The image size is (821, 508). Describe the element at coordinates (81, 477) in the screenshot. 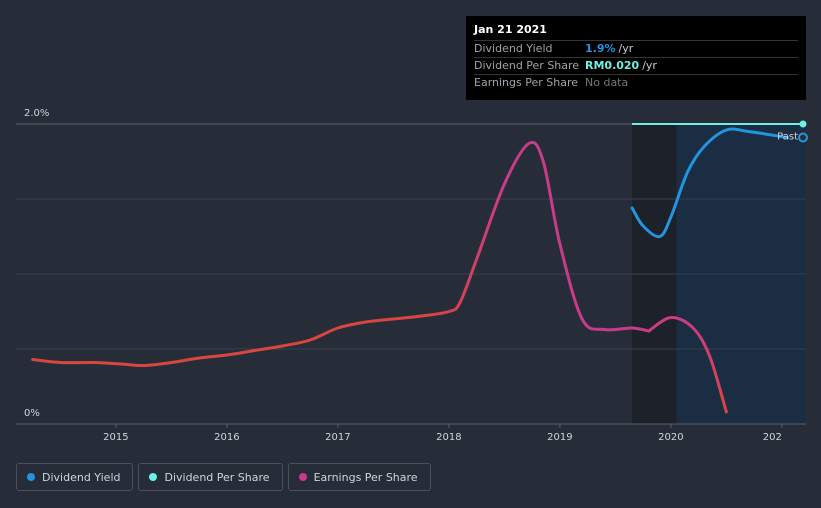

I see `legend-label: Dividend Yield` at that location.